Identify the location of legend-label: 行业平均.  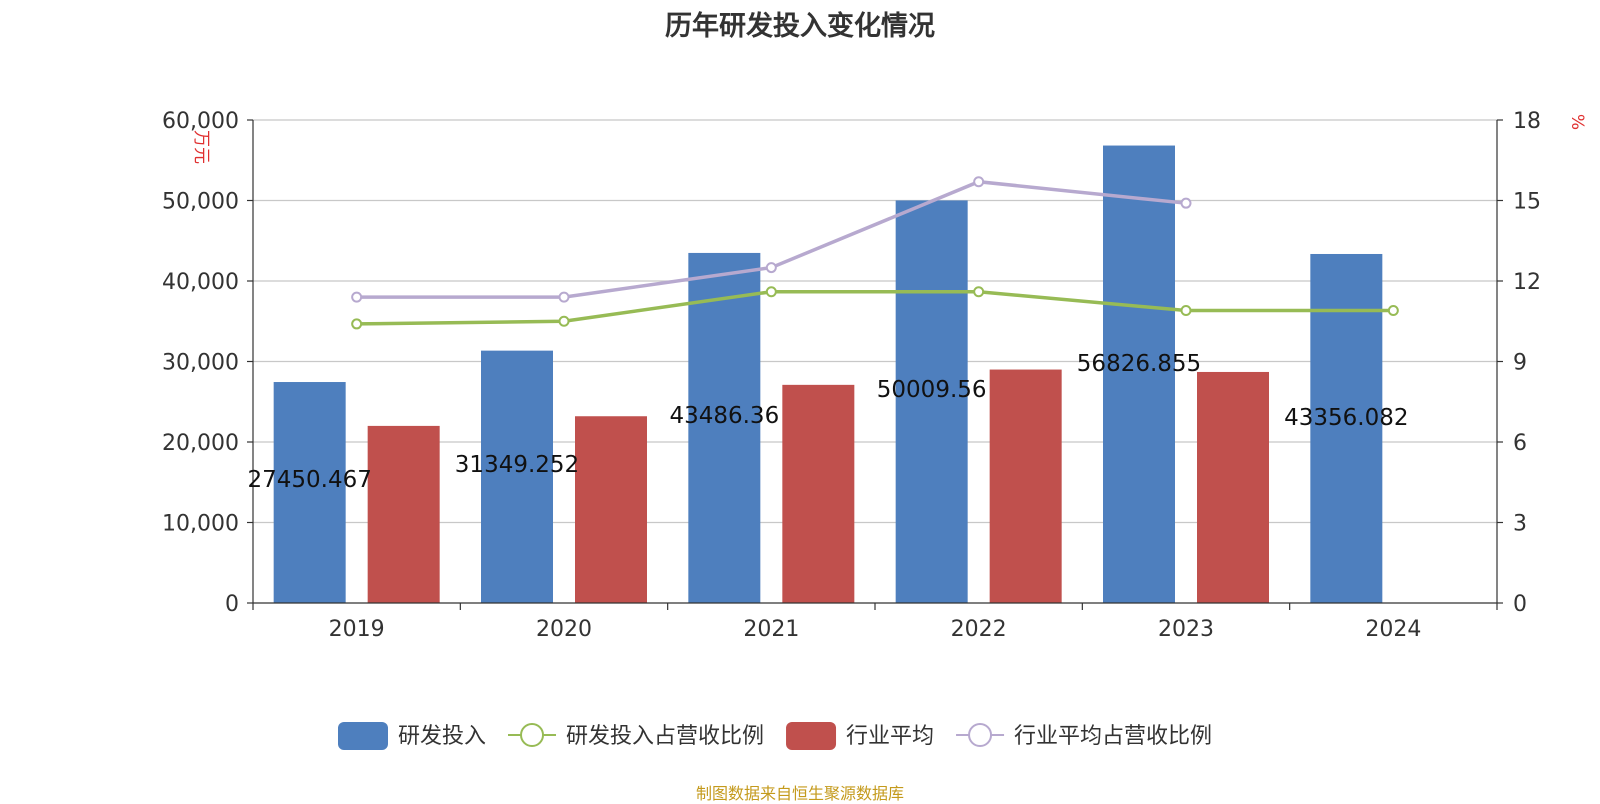
(890, 736).